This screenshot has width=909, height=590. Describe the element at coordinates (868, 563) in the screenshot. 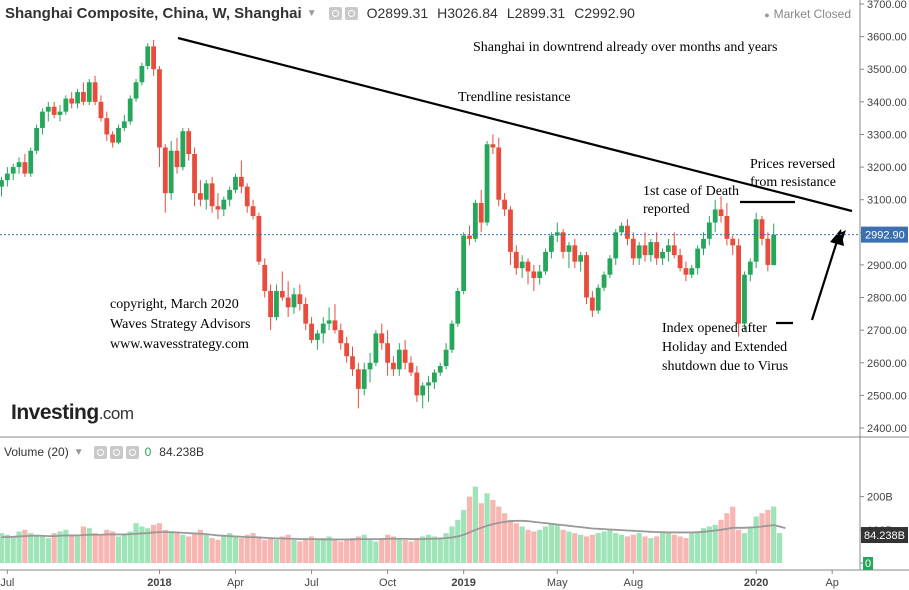

I see `volume-zero-badge` at that location.